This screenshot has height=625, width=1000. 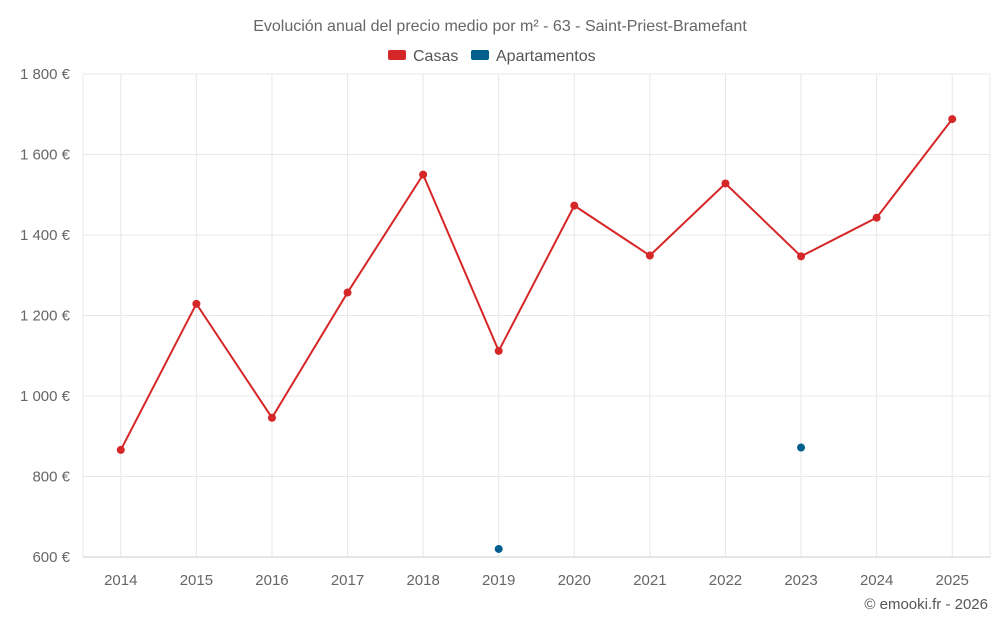 What do you see at coordinates (45, 396) in the screenshot?
I see `y-tick-label: 1 000 €` at bounding box center [45, 396].